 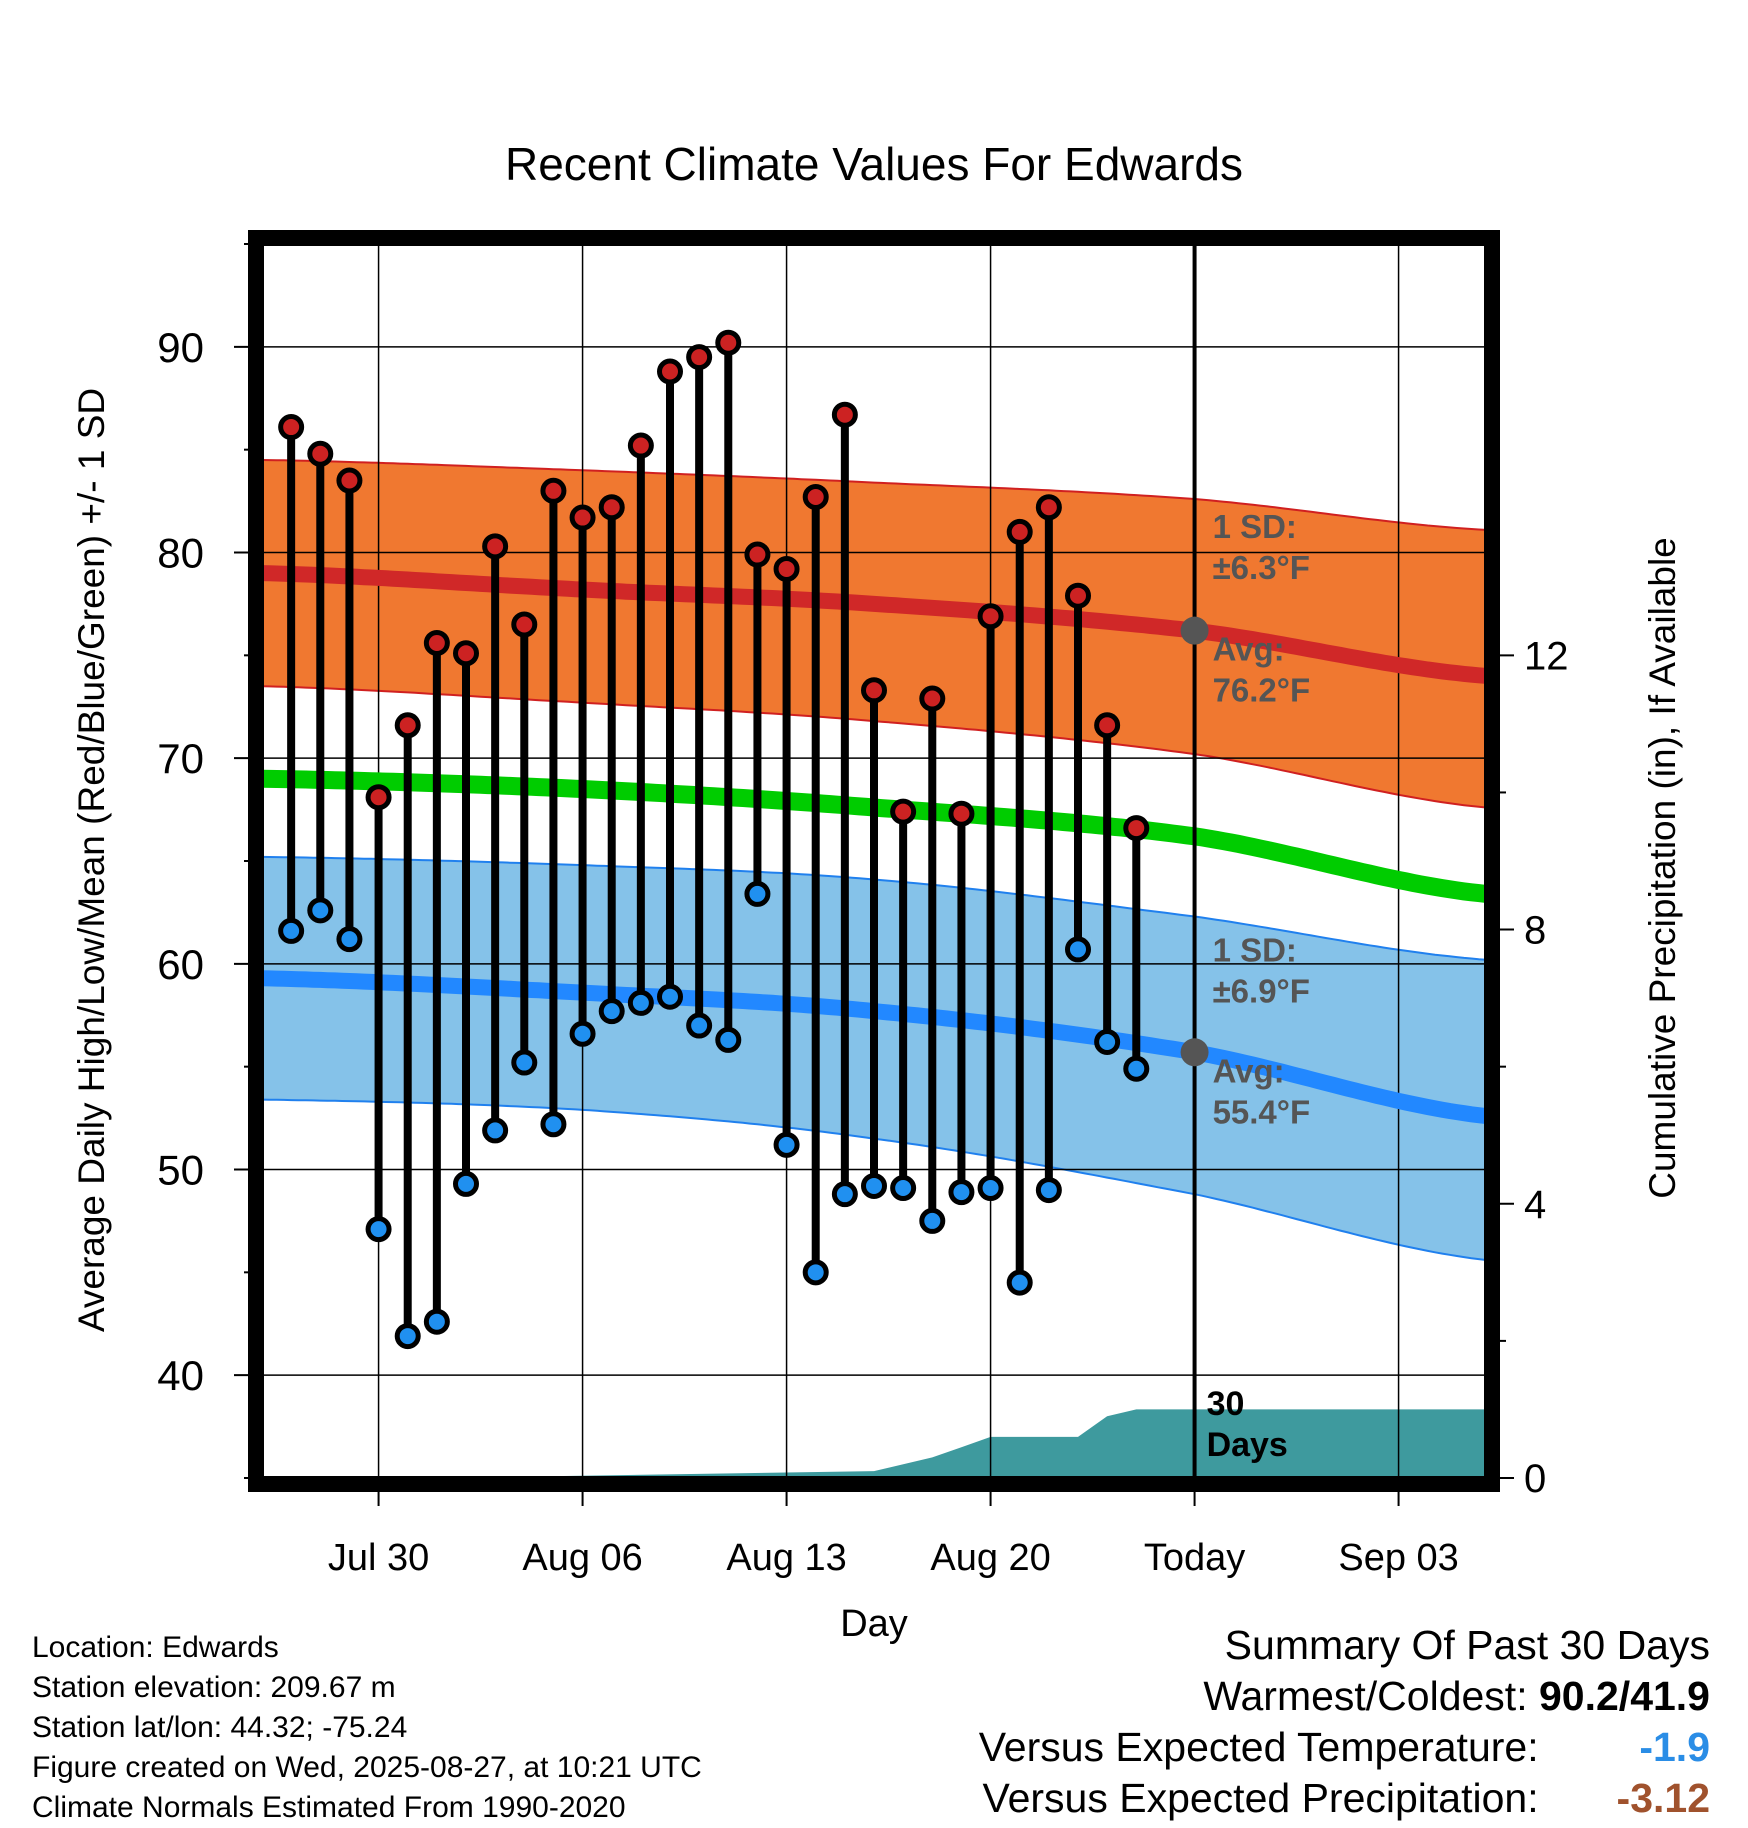 What do you see at coordinates (874, 624) in the screenshot?
I see `high-mean-line` at bounding box center [874, 624].